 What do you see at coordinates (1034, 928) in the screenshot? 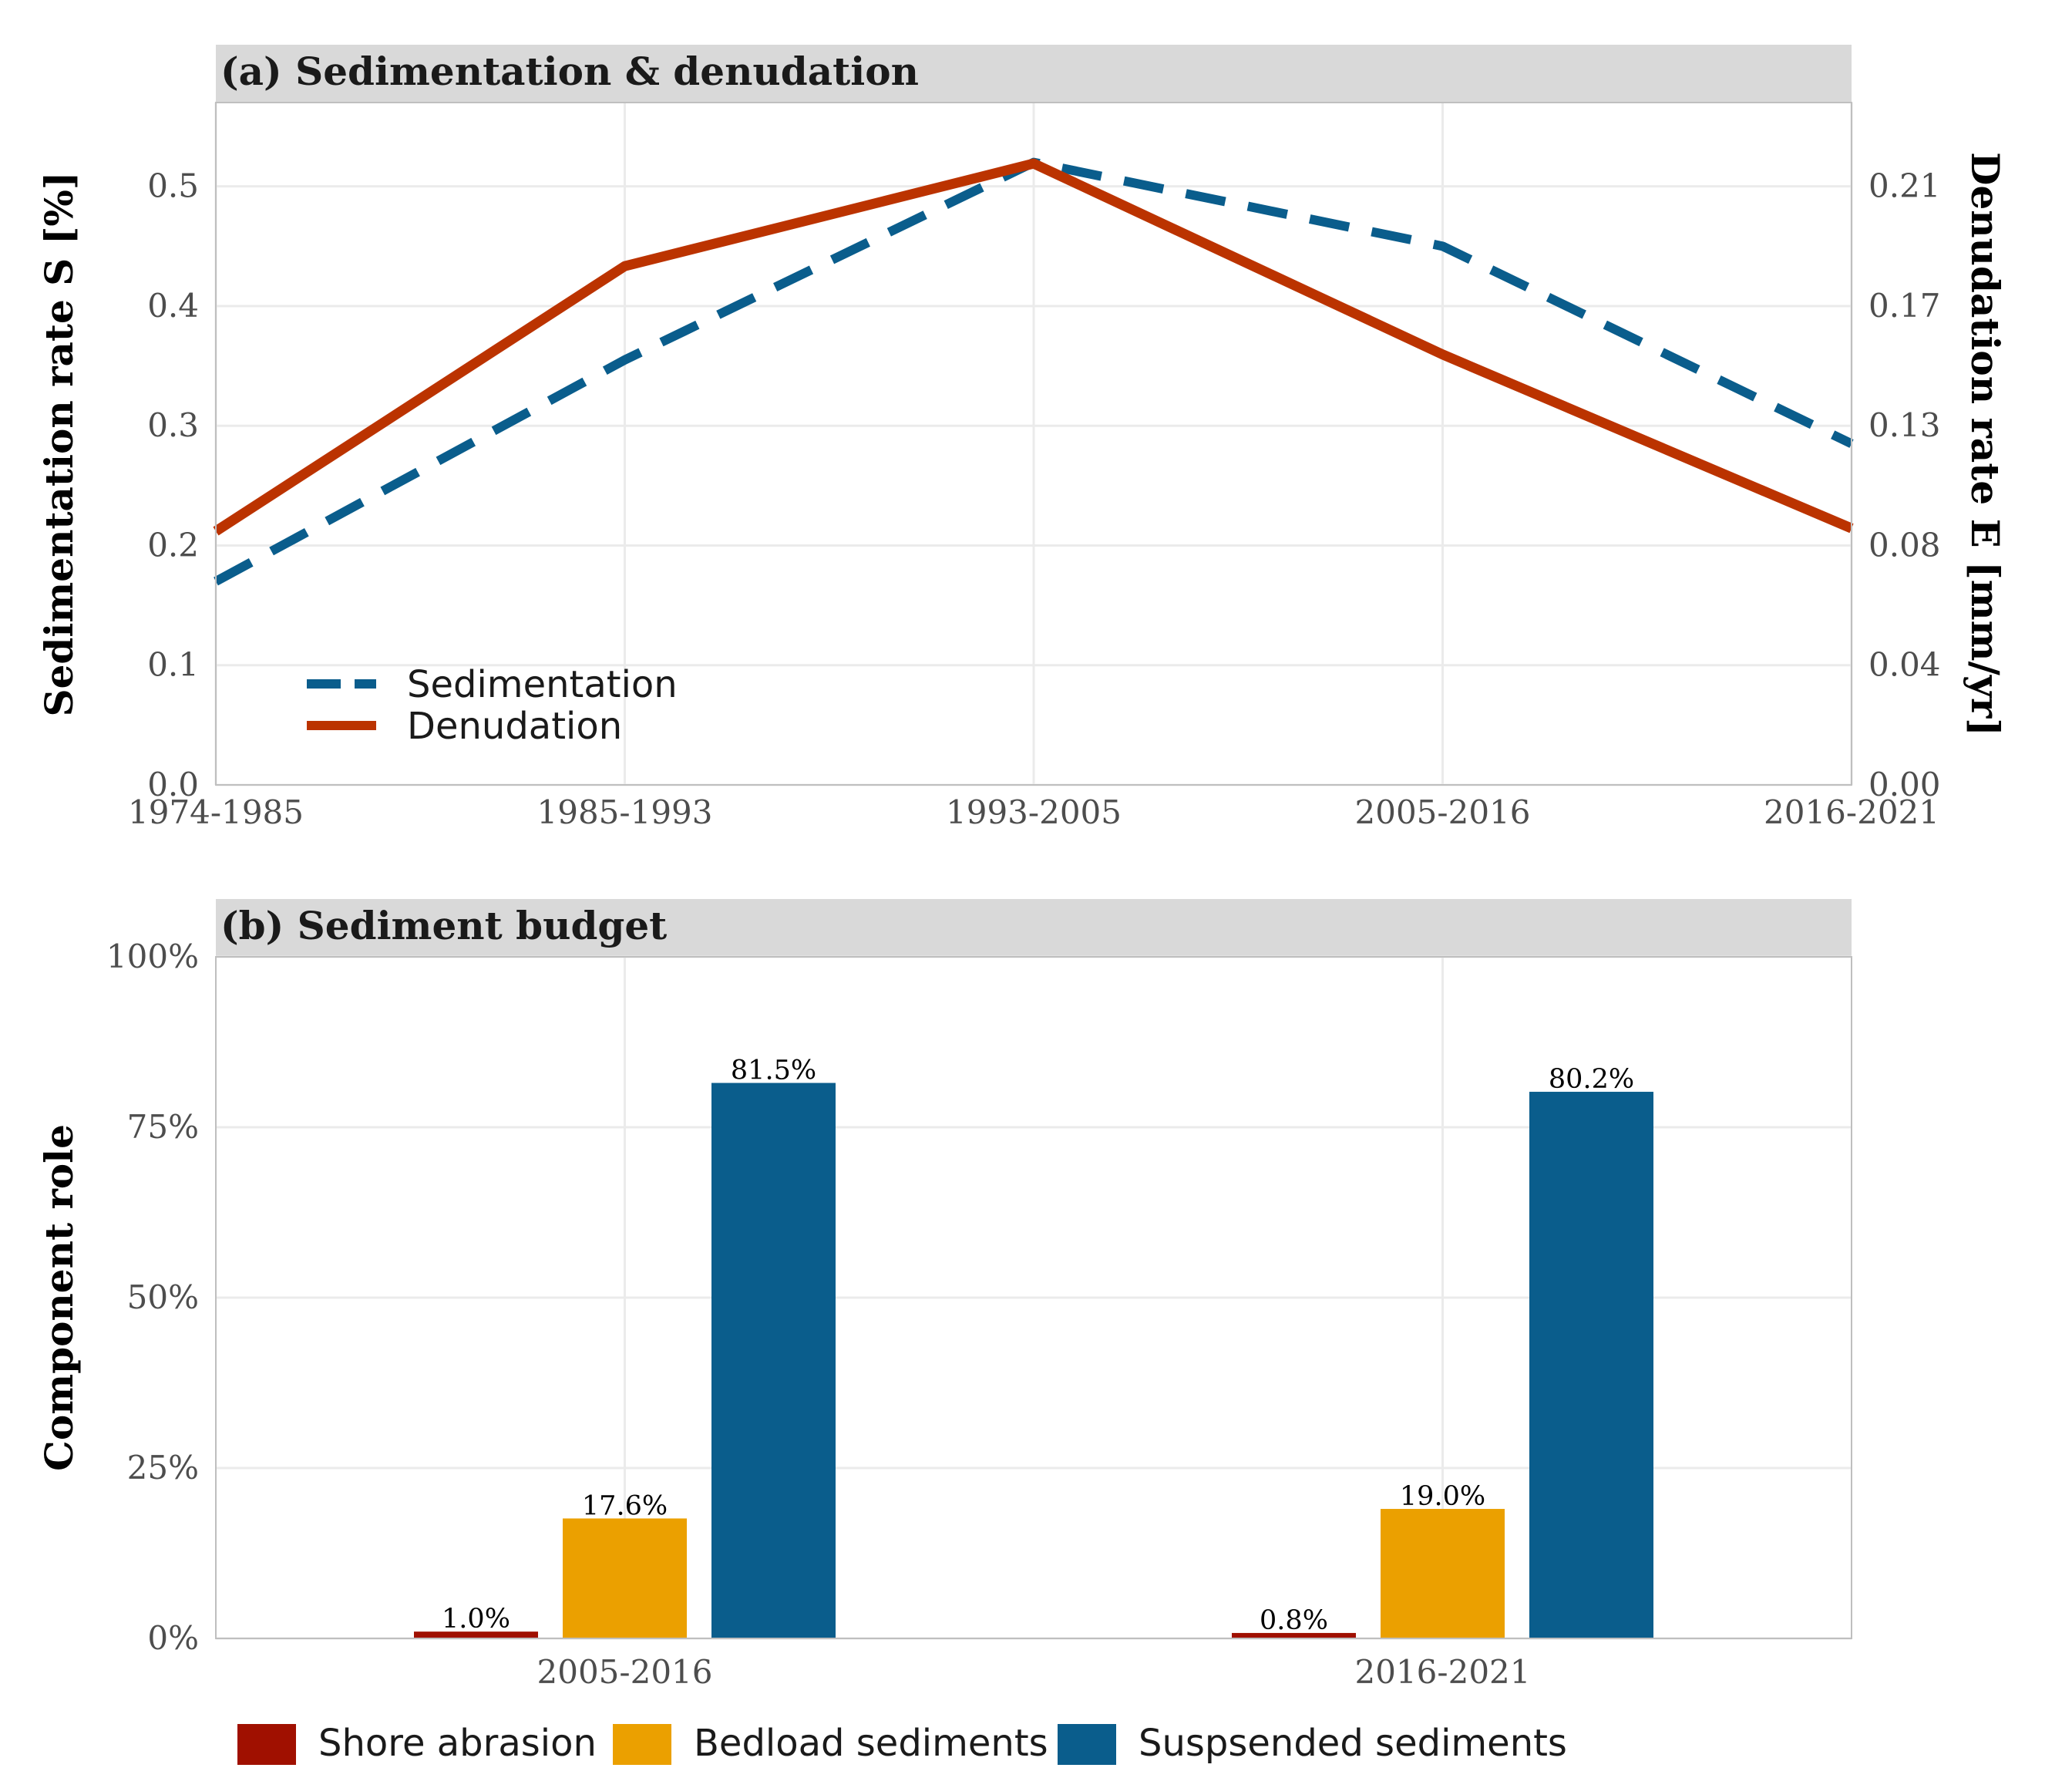
I see `panel-b-strip` at bounding box center [1034, 928].